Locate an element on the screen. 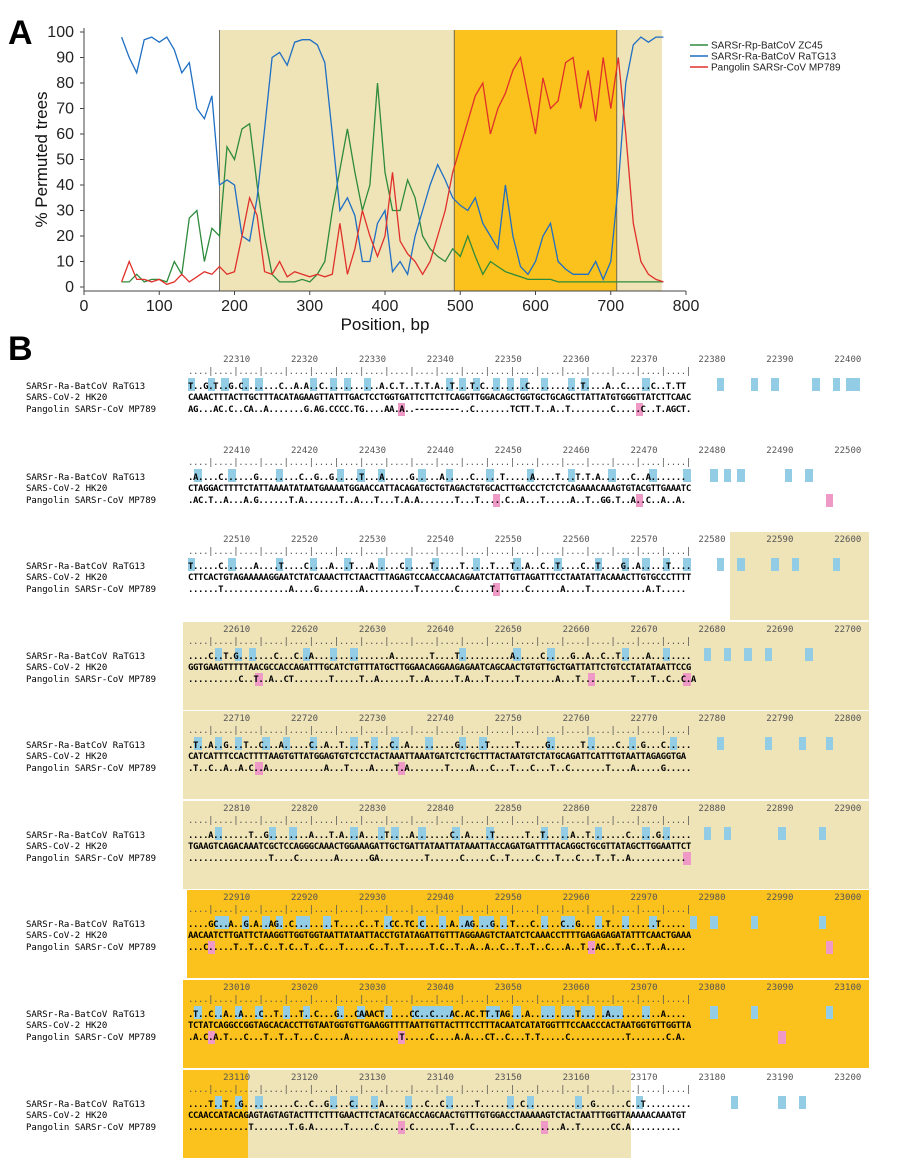 The image size is (900, 1164). position-number: 22910 is located at coordinates (237, 898).